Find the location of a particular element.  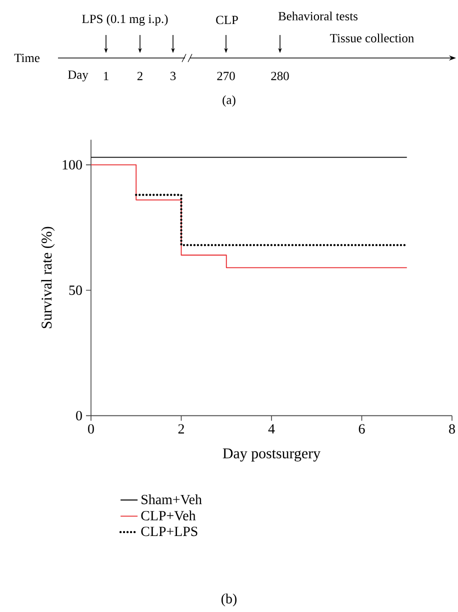

category-label: 1 is located at coordinates (106, 76).